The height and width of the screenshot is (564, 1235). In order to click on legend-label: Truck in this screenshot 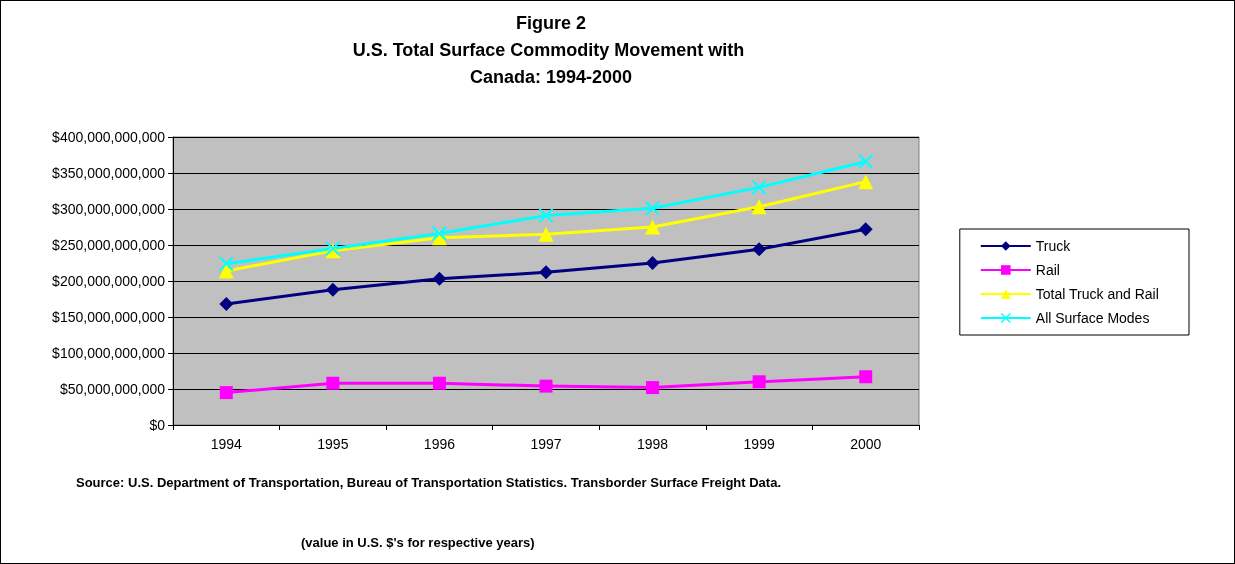, I will do `click(1053, 246)`.